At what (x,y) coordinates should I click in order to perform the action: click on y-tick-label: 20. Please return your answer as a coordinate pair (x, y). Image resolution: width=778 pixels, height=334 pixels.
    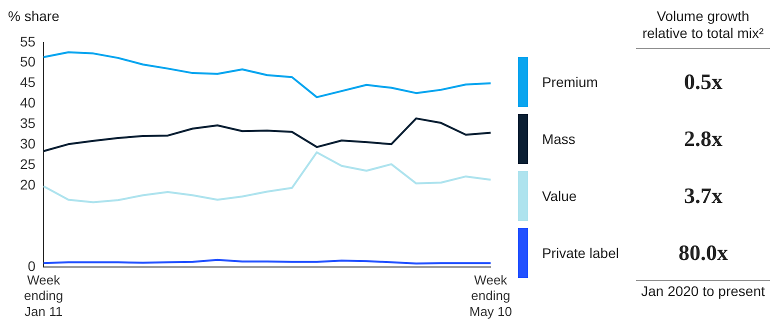
    Looking at the image, I should click on (28, 184).